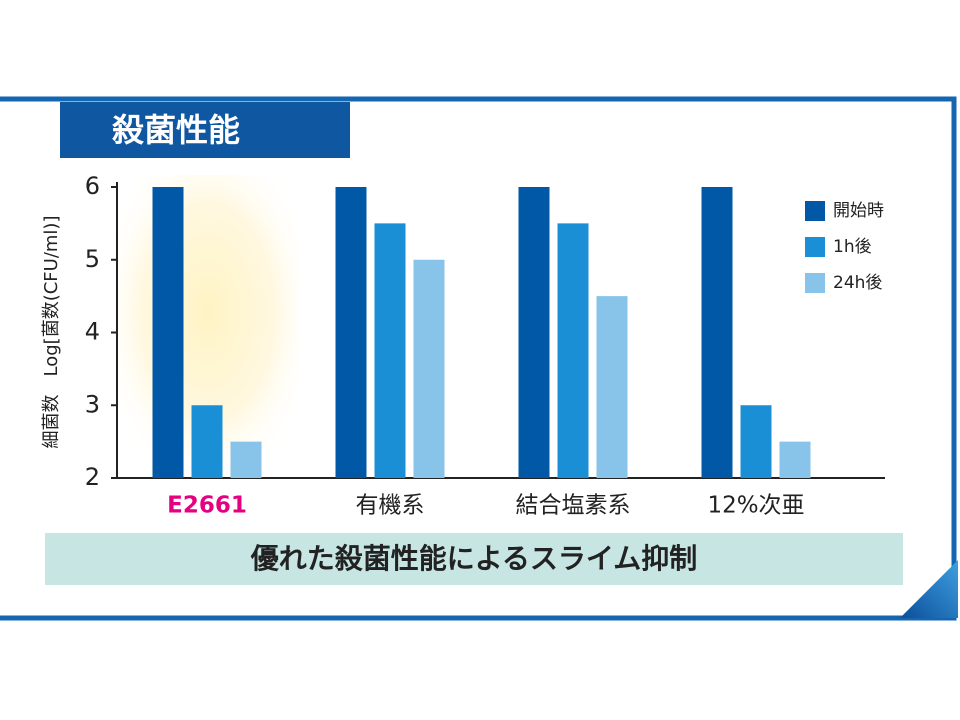  Describe the element at coordinates (929, 589) in the screenshot. I see `panel-corner` at that location.